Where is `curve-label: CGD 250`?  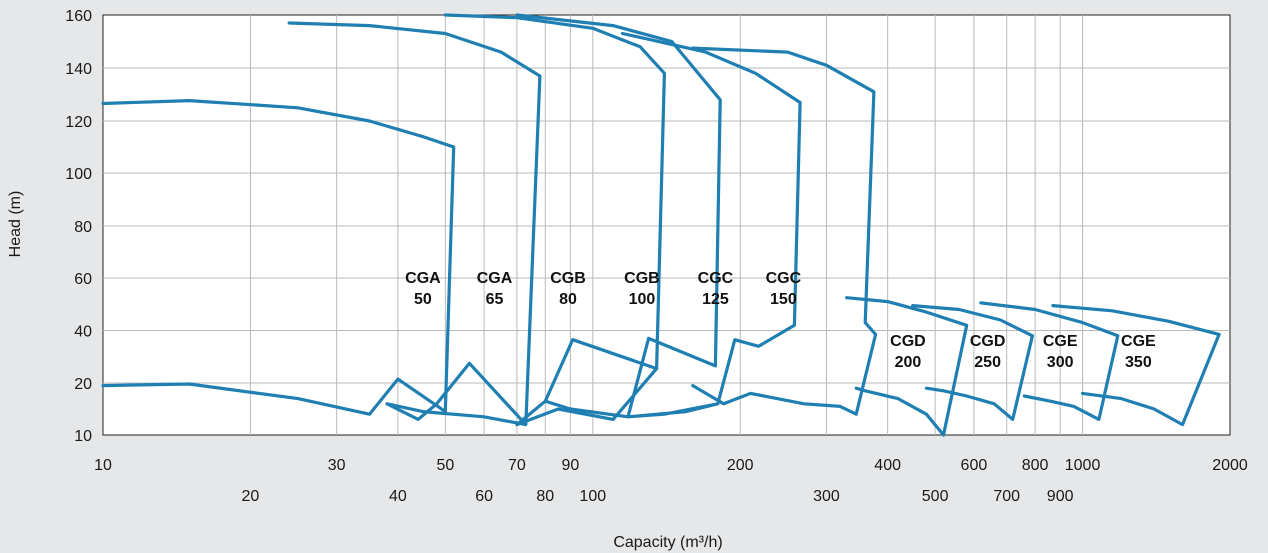 curve-label: CGD 250 is located at coordinates (988, 352).